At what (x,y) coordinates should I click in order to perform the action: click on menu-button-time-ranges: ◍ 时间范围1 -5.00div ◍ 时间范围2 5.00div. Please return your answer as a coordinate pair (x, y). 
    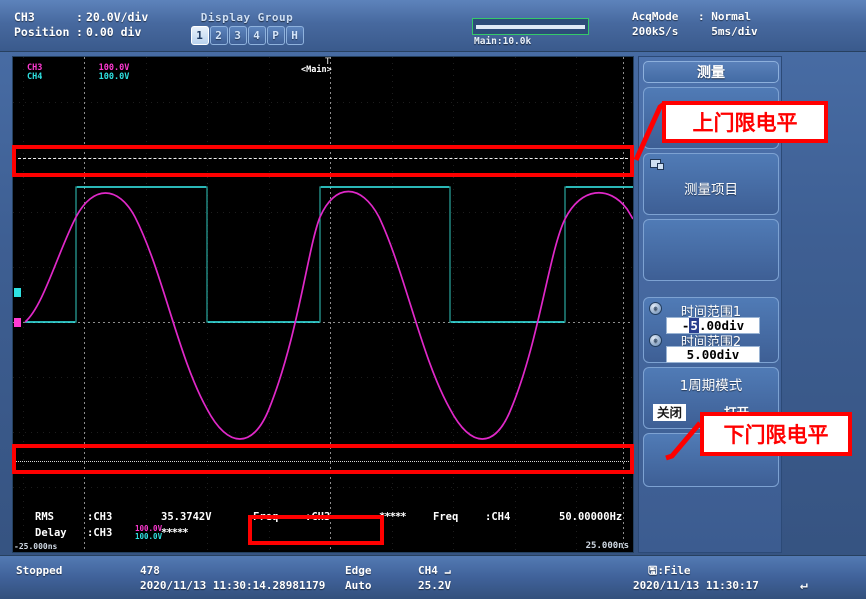
    Looking at the image, I should click on (711, 330).